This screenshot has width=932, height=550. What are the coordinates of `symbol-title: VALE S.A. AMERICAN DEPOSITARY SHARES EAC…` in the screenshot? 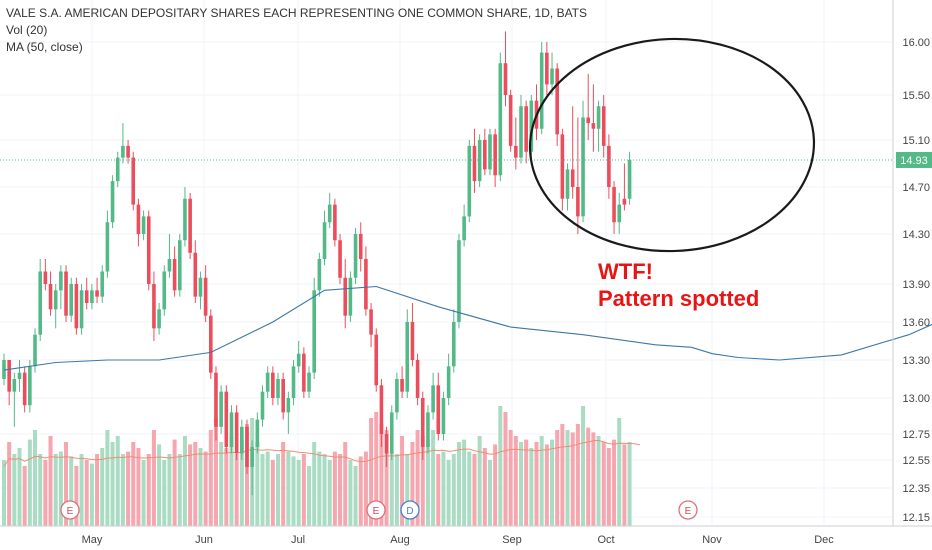 It's located at (297, 13).